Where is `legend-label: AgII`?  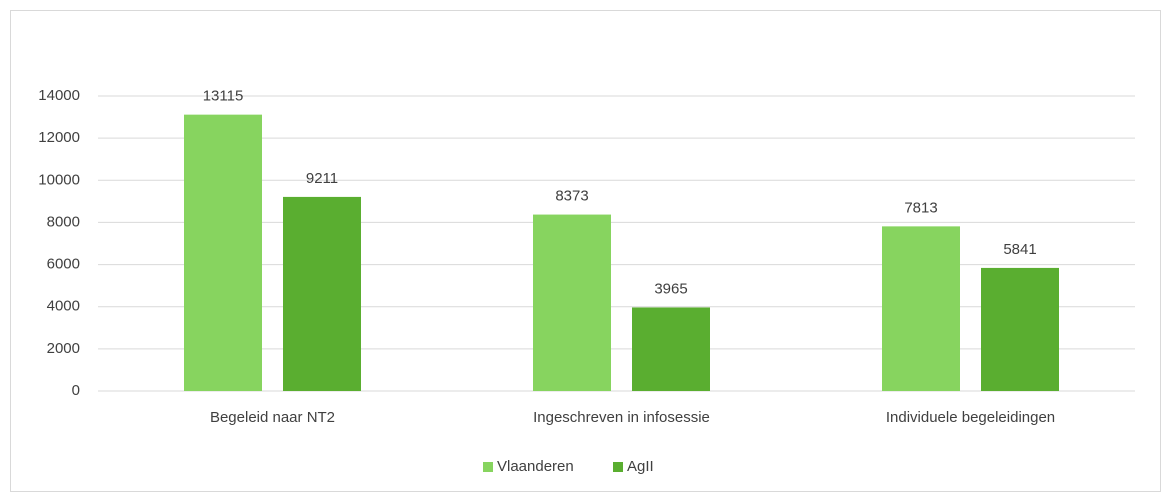 legend-label: AgII is located at coordinates (640, 466).